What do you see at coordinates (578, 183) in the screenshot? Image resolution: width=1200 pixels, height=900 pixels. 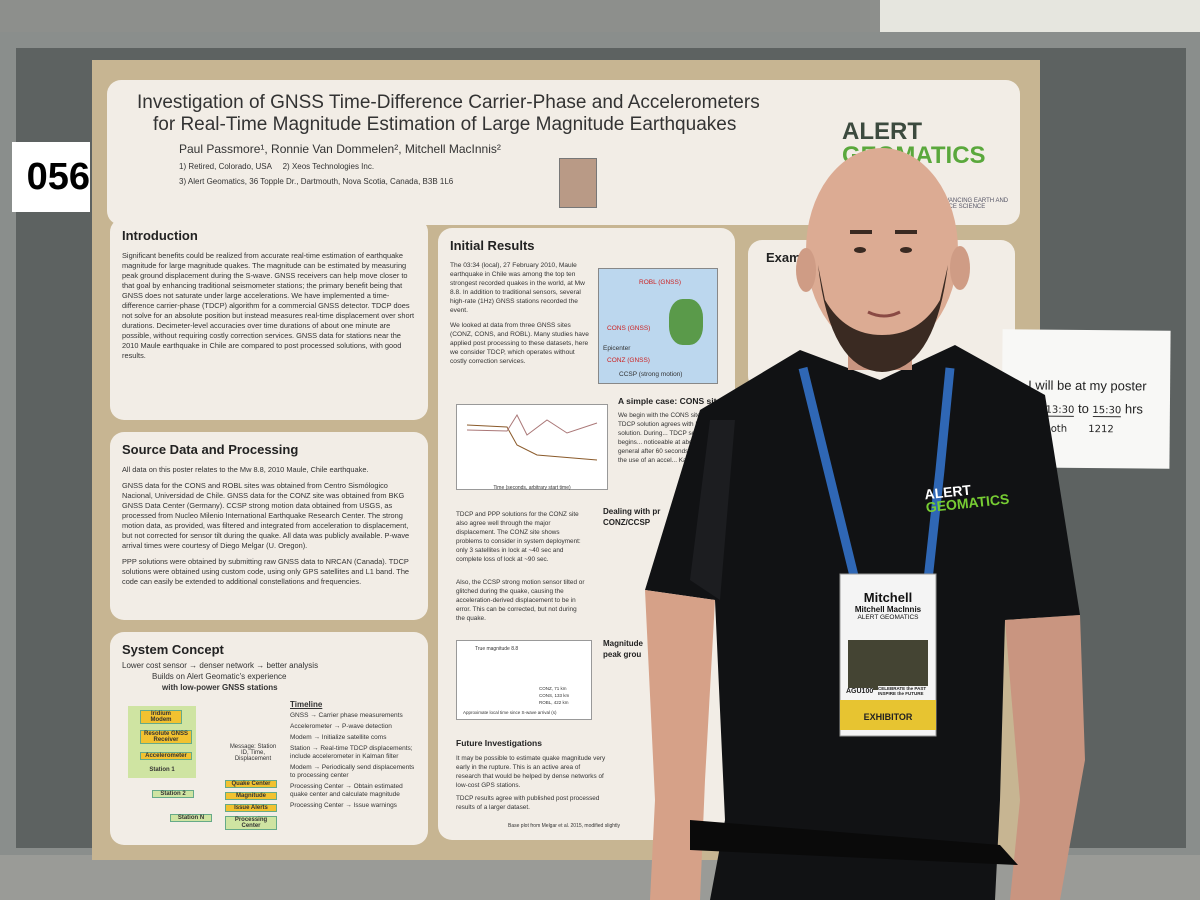 I see `author-photo` at bounding box center [578, 183].